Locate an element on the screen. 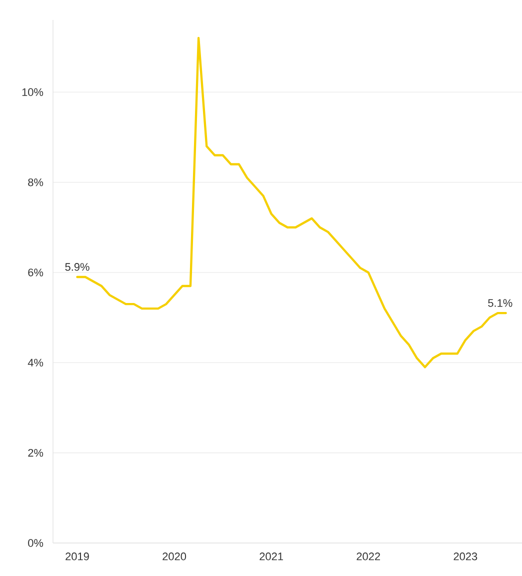  y-tick-label: 8% is located at coordinates (36, 182).